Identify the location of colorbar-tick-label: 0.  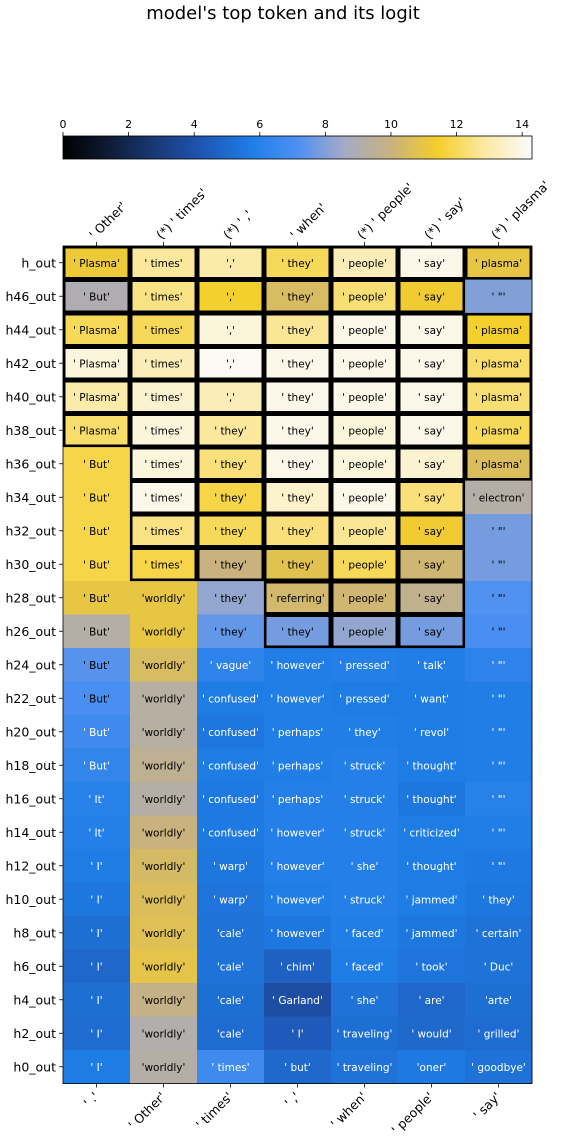
(63, 124).